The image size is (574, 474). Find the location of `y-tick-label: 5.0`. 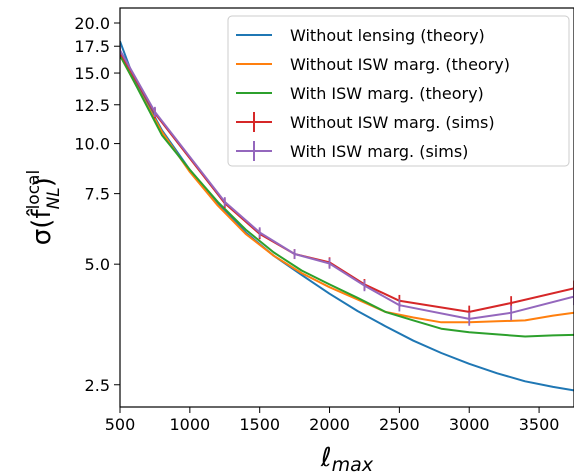

y-tick-label: 5.0 is located at coordinates (97, 264).